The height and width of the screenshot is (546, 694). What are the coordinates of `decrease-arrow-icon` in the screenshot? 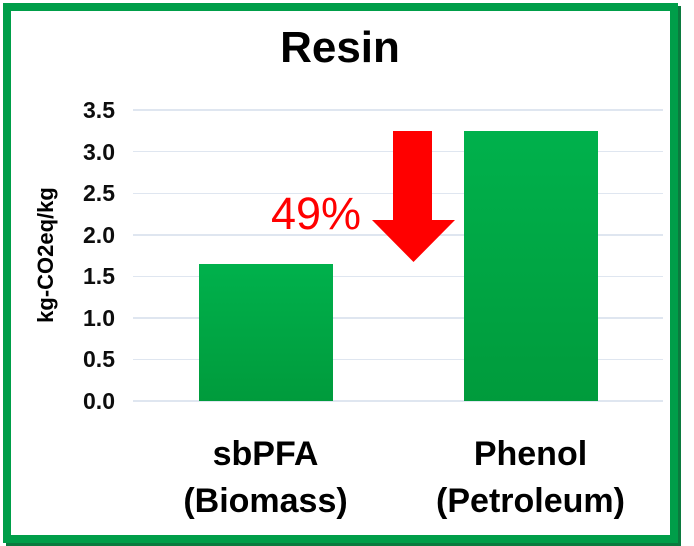 It's located at (413, 196).